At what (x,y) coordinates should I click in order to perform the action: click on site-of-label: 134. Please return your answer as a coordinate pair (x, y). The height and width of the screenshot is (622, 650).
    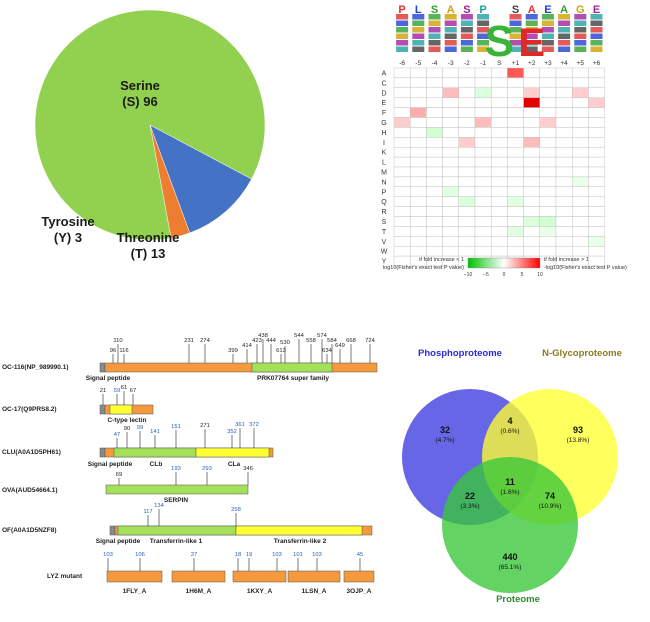
    Looking at the image, I should click on (159, 506).